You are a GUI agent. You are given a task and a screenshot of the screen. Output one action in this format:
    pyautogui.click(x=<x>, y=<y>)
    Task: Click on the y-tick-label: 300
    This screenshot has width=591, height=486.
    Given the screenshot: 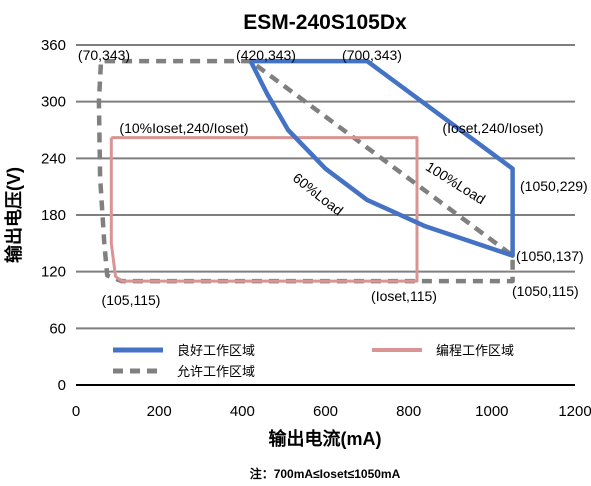 What is the action you would take?
    pyautogui.click(x=53, y=102)
    